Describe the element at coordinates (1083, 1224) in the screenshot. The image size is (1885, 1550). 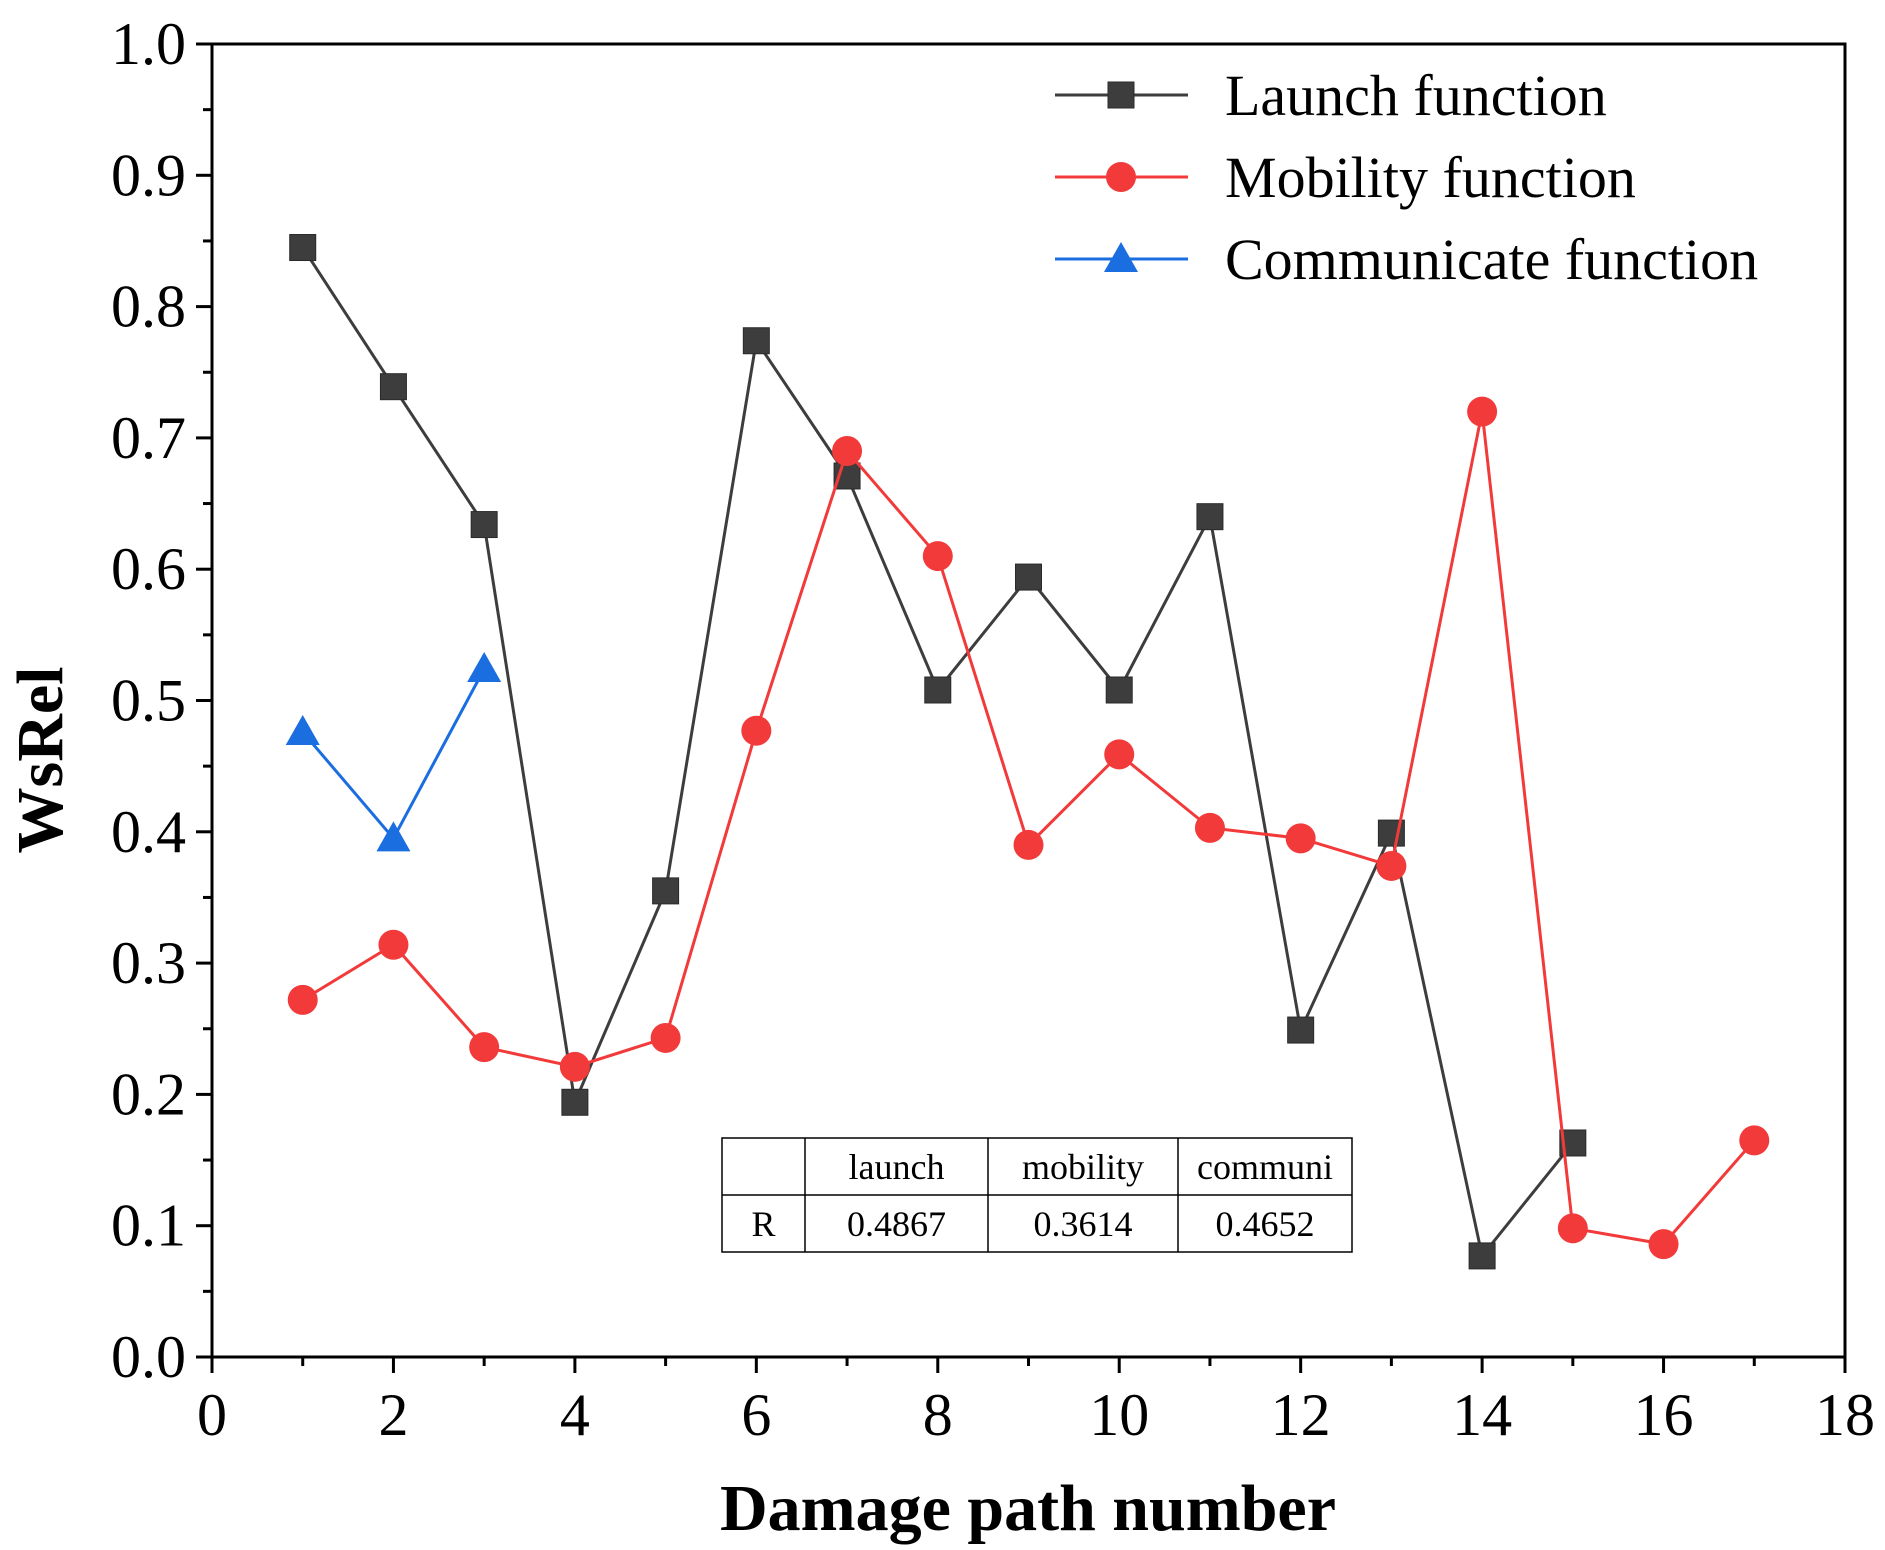
I see `table-cell: 0.3614` at that location.